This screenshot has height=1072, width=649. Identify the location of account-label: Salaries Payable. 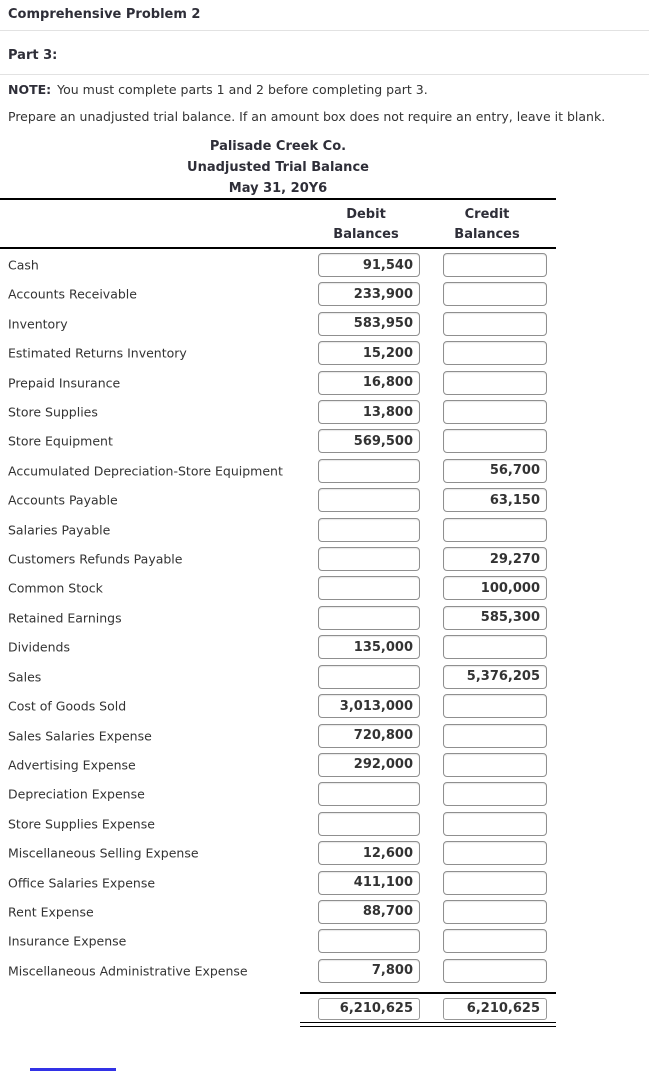
(59, 530).